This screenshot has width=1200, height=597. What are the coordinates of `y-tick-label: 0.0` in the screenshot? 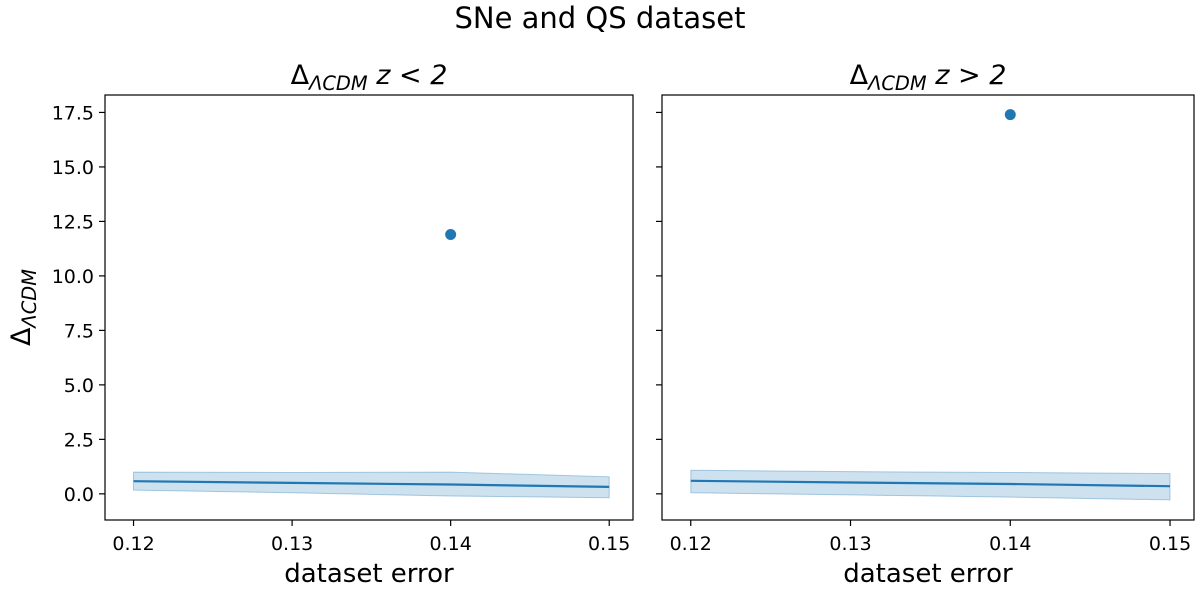 It's located at (79, 495).